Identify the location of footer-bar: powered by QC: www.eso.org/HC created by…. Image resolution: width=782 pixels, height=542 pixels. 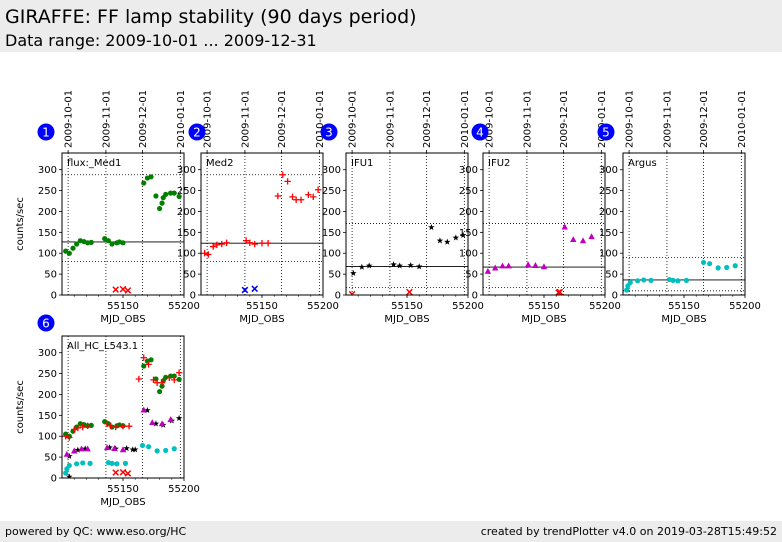
(391, 531).